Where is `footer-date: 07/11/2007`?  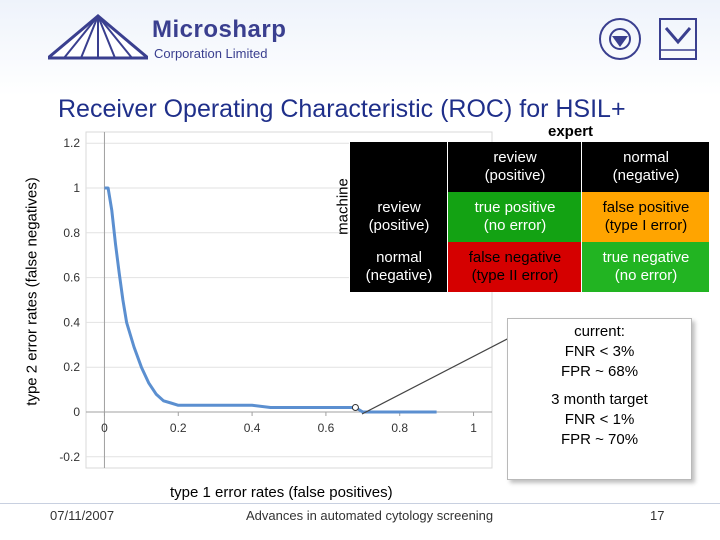 footer-date: 07/11/2007 is located at coordinates (82, 515).